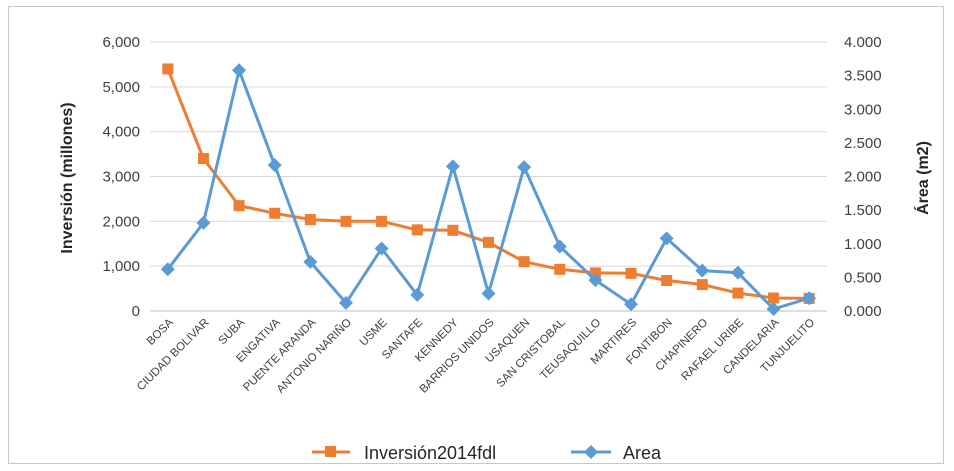 The width and height of the screenshot is (954, 471). Describe the element at coordinates (591, 452) in the screenshot. I see `legend-marker-diamond` at that location.